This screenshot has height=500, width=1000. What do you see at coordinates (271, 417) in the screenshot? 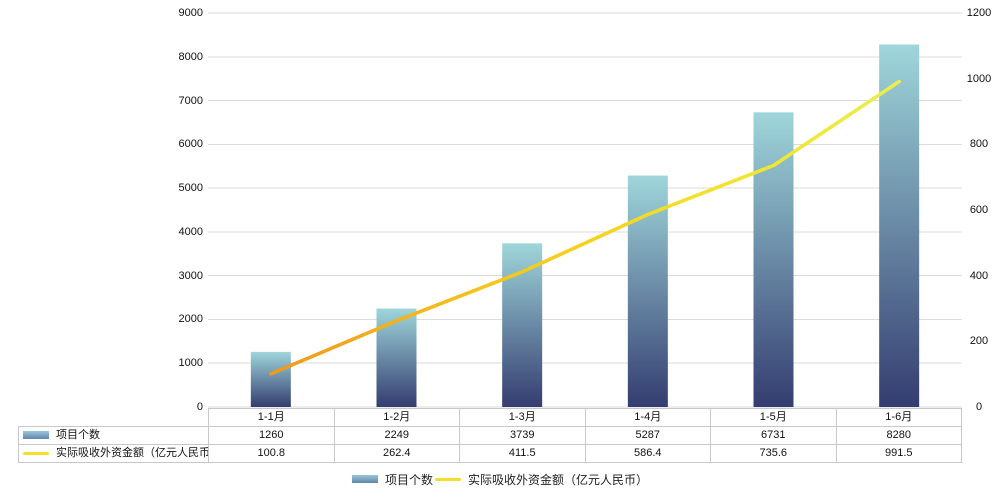
I see `table-header-1-1月: 1-1月` at bounding box center [271, 417].